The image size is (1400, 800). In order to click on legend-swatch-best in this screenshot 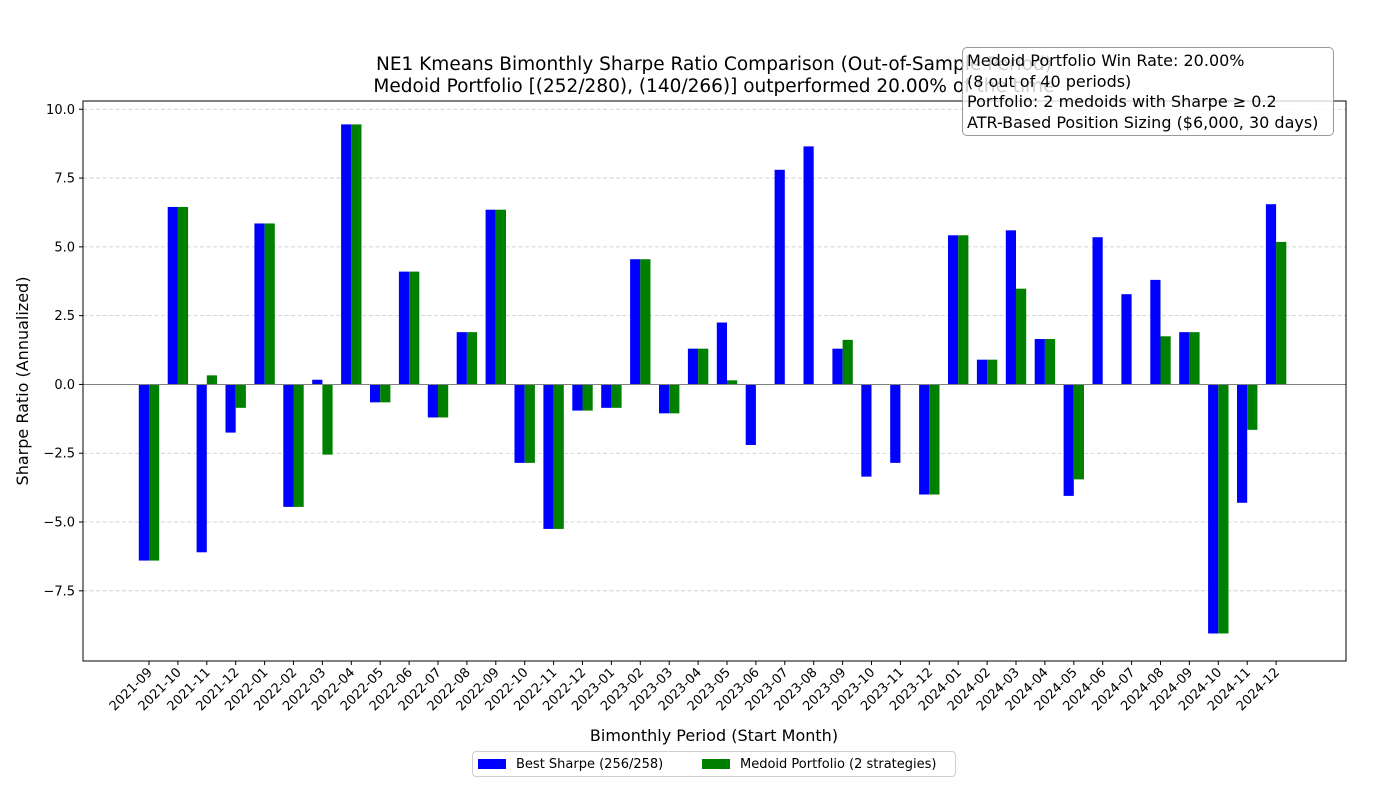, I will do `click(492, 764)`.